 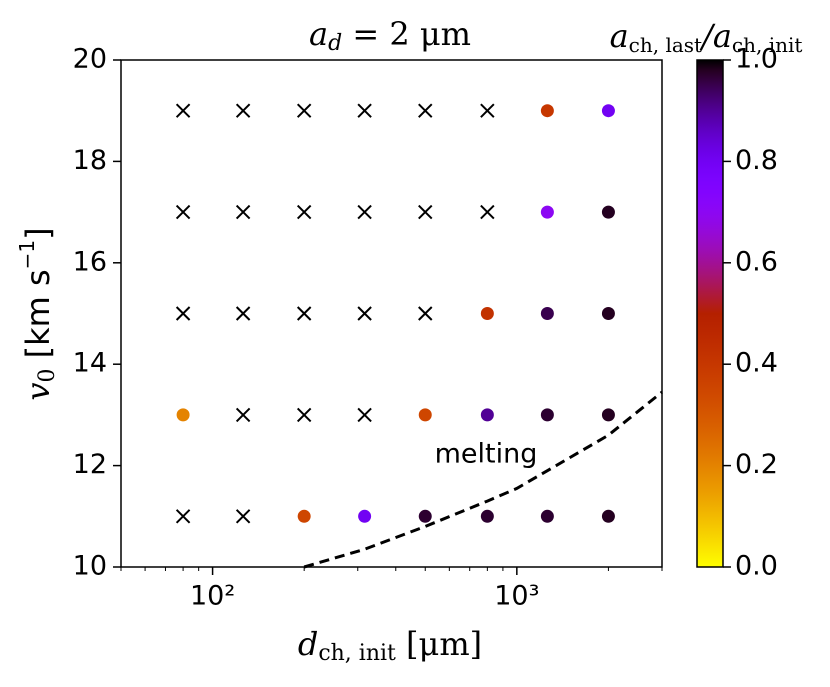 I want to click on y-tick-label: 18, so click(x=90, y=160).